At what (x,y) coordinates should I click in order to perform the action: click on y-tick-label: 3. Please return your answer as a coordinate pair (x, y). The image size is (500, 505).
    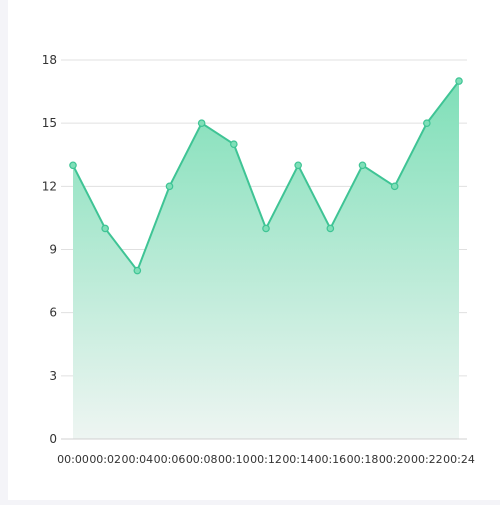
    Looking at the image, I should click on (53, 376).